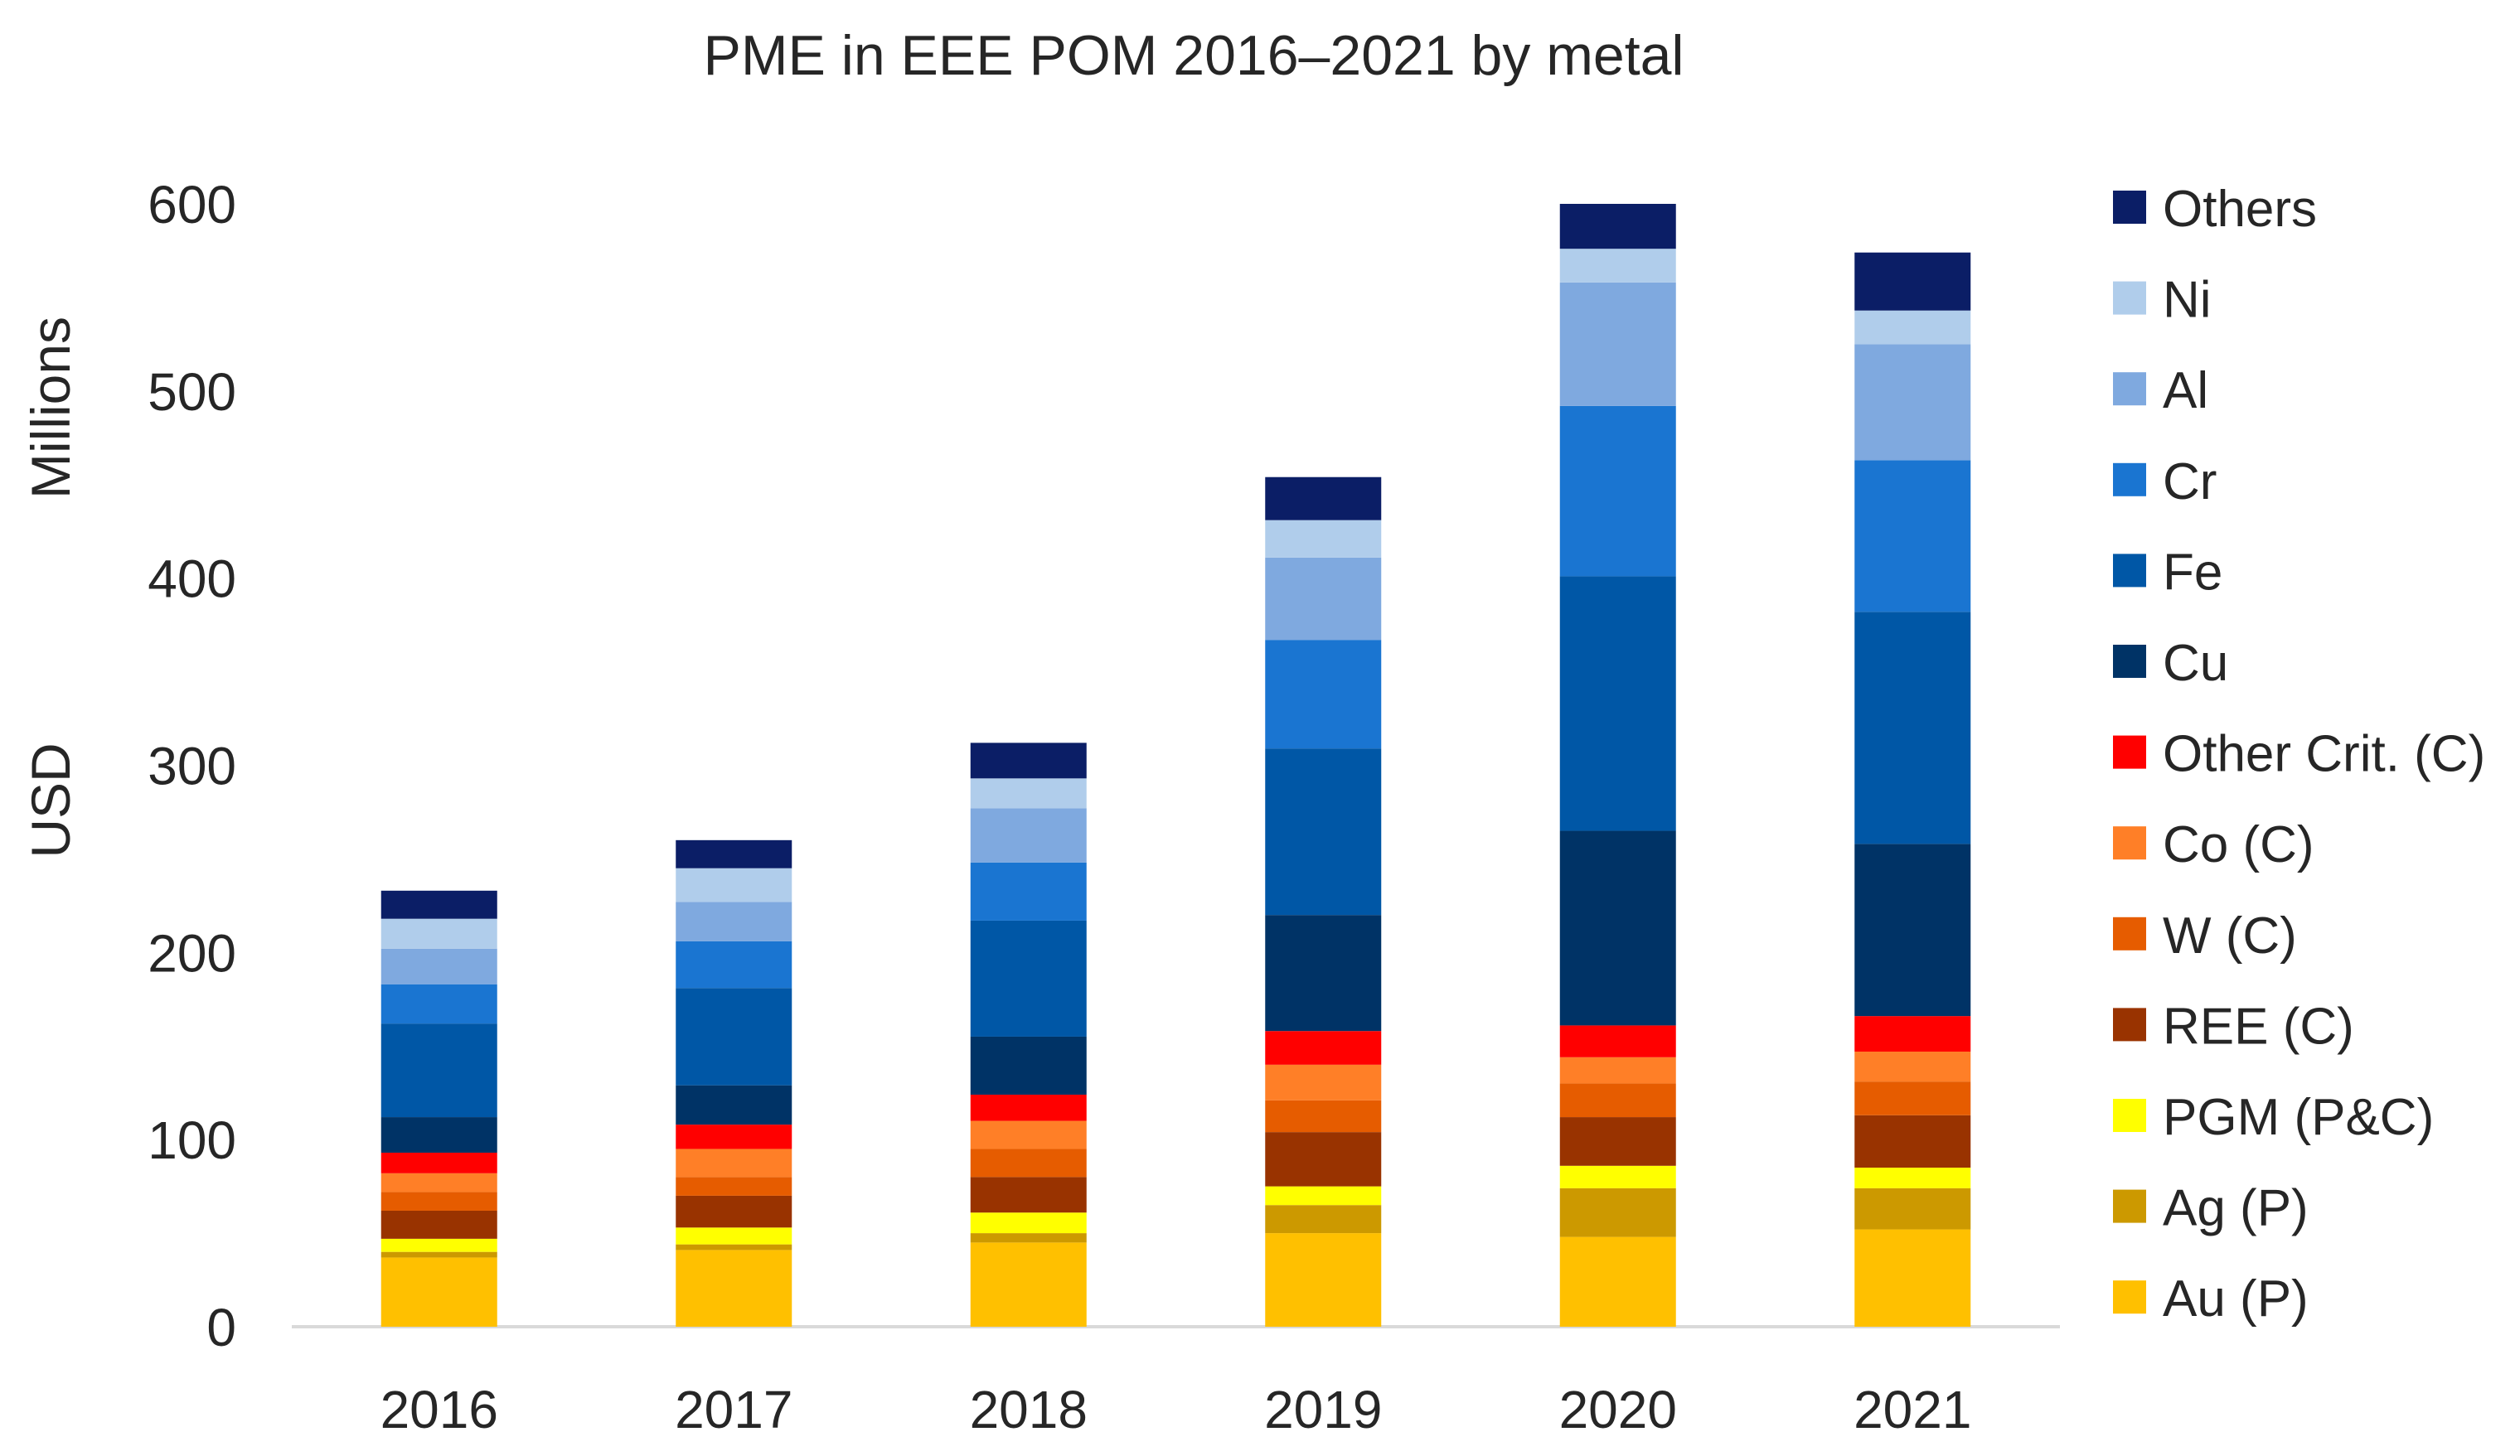 This screenshot has height=1456, width=2520. I want to click on x-tick-label: 2018, so click(1029, 1409).